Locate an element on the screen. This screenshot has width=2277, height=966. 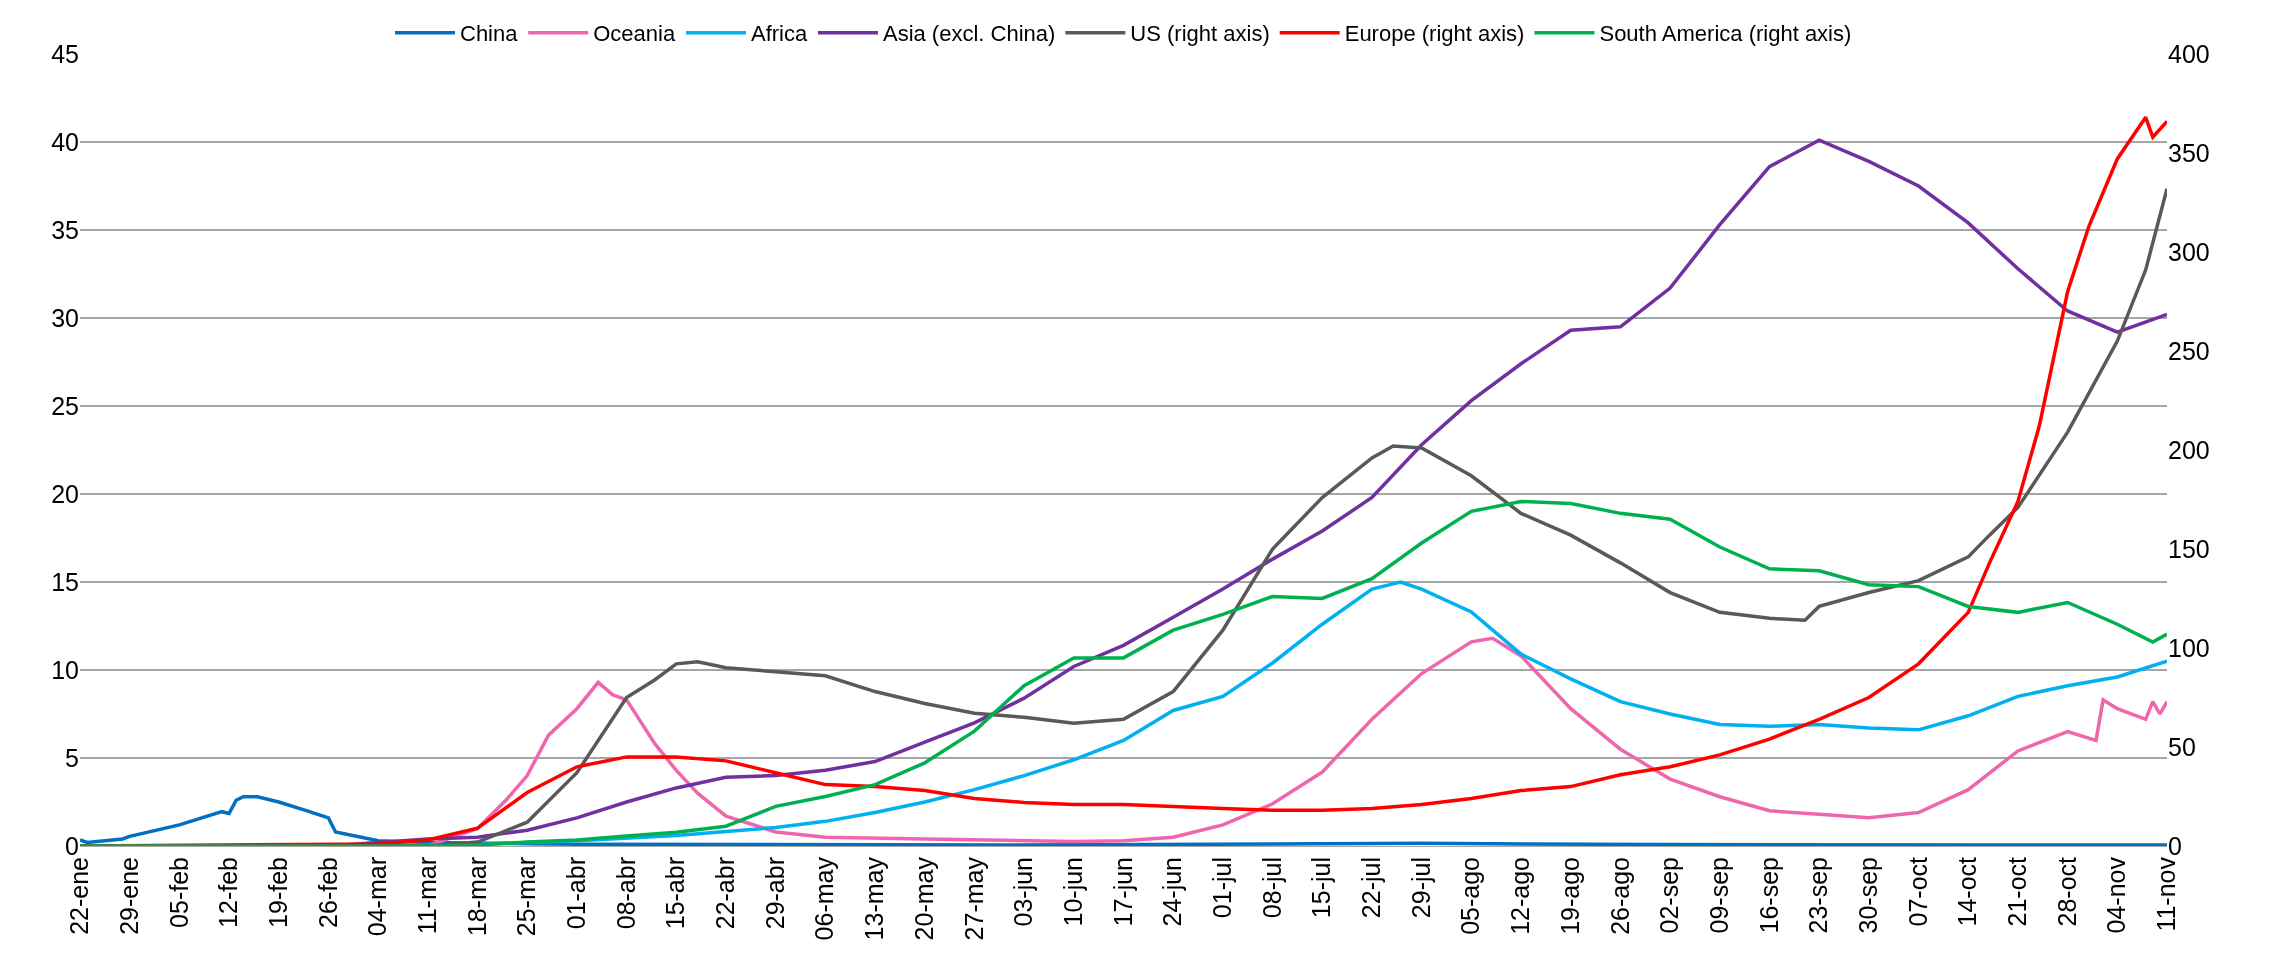
legend-label: Africa is located at coordinates (779, 34).